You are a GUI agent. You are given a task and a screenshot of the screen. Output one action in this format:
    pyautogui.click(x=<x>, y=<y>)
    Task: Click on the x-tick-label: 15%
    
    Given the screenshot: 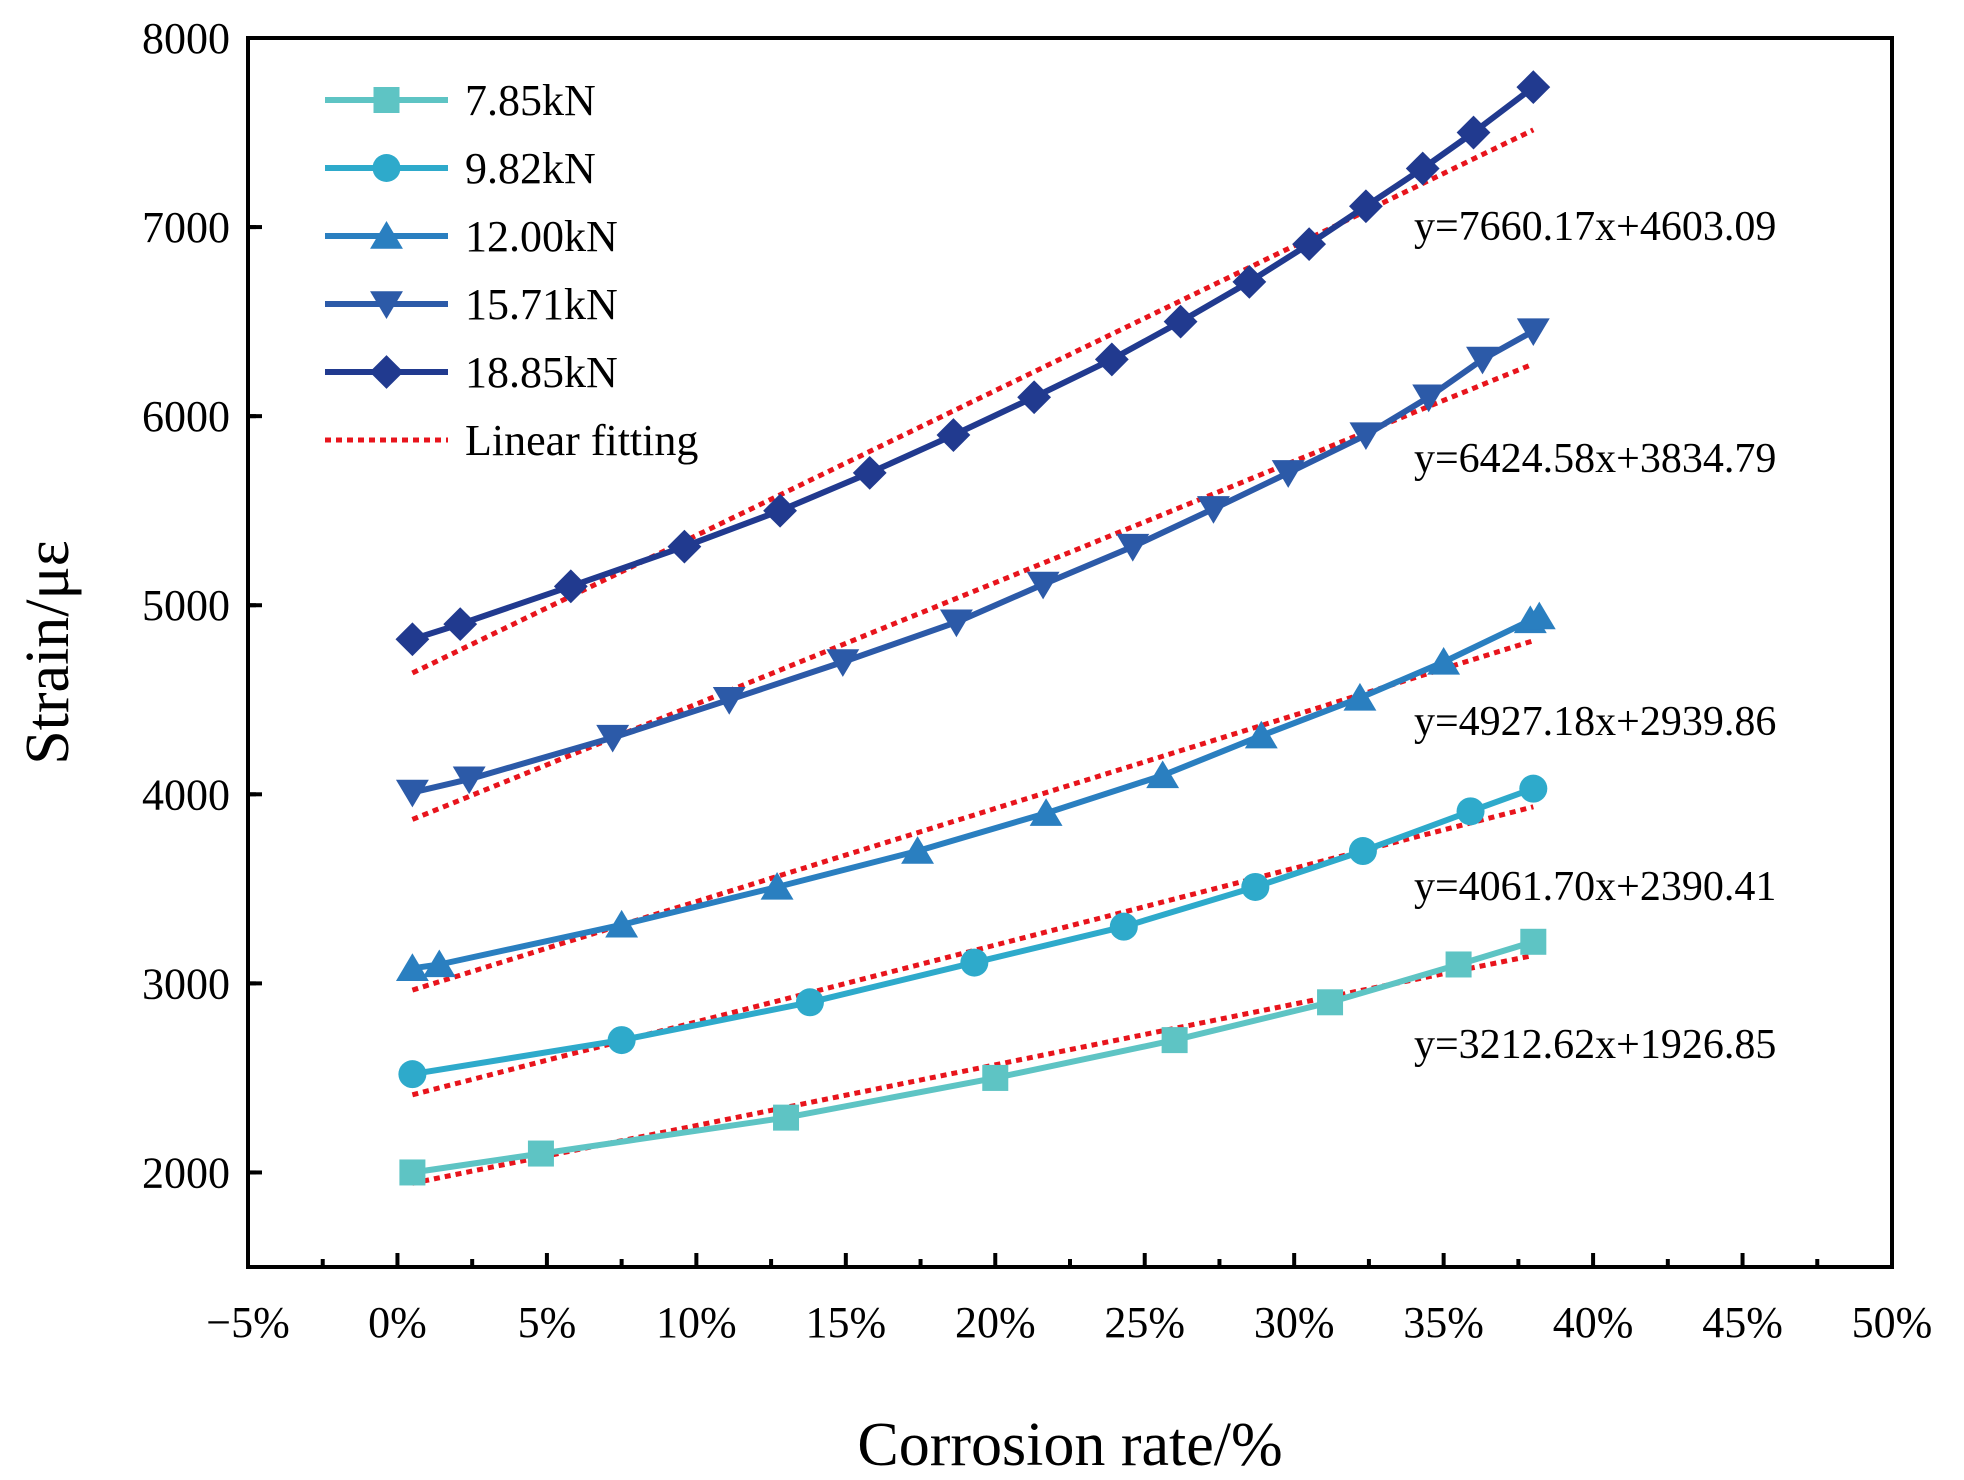 What is the action you would take?
    pyautogui.click(x=845, y=1322)
    